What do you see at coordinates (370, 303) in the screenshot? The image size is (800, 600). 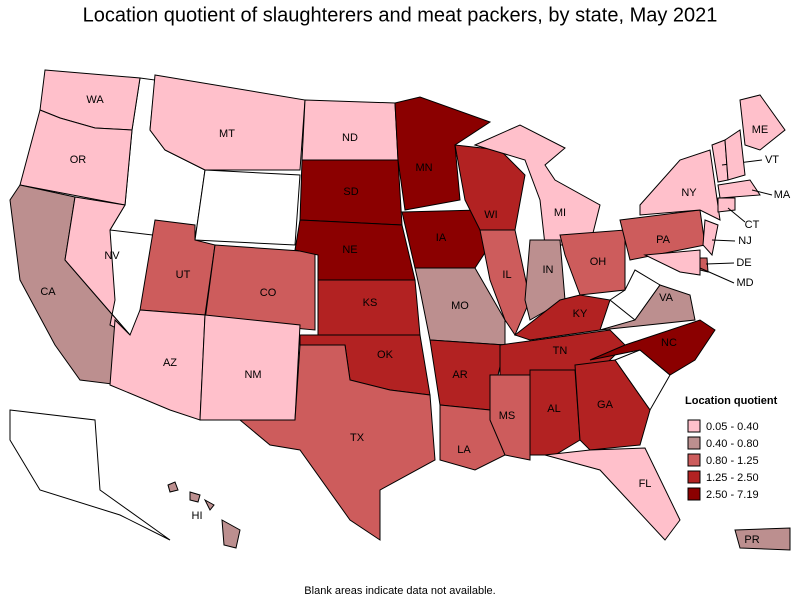 I see `state-label: KS` at bounding box center [370, 303].